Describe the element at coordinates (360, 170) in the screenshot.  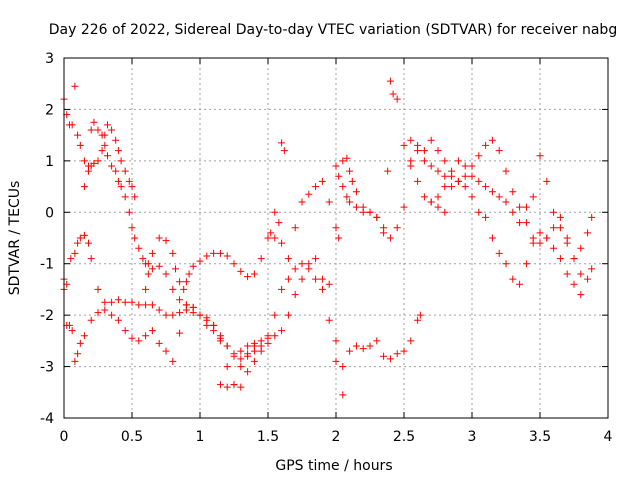
I see `series-track-g` at that location.